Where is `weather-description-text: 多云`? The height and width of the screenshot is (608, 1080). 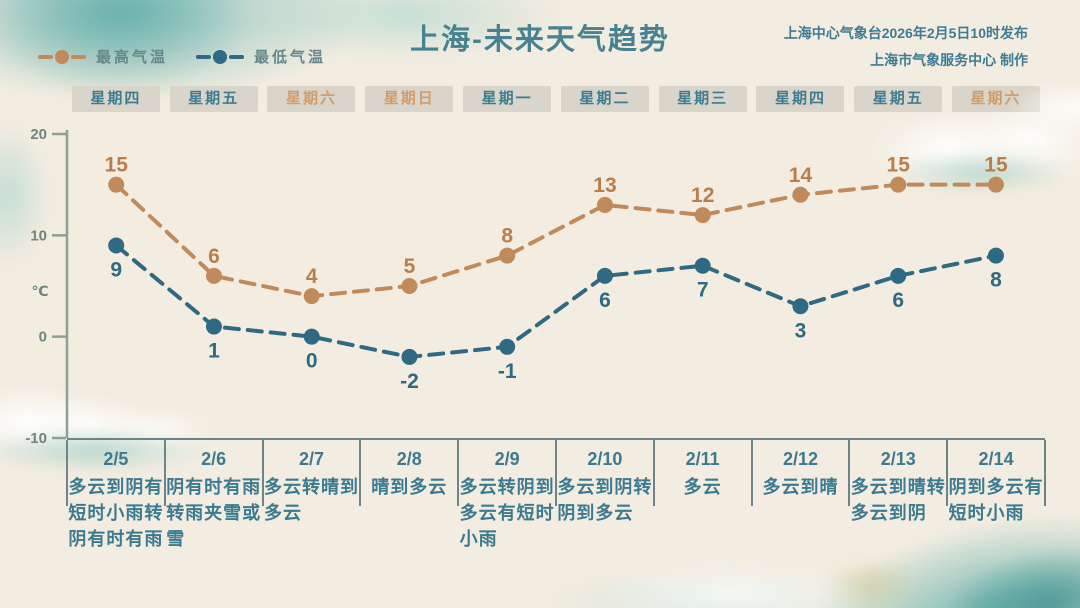 weather-description-text: 多云 is located at coordinates (702, 487).